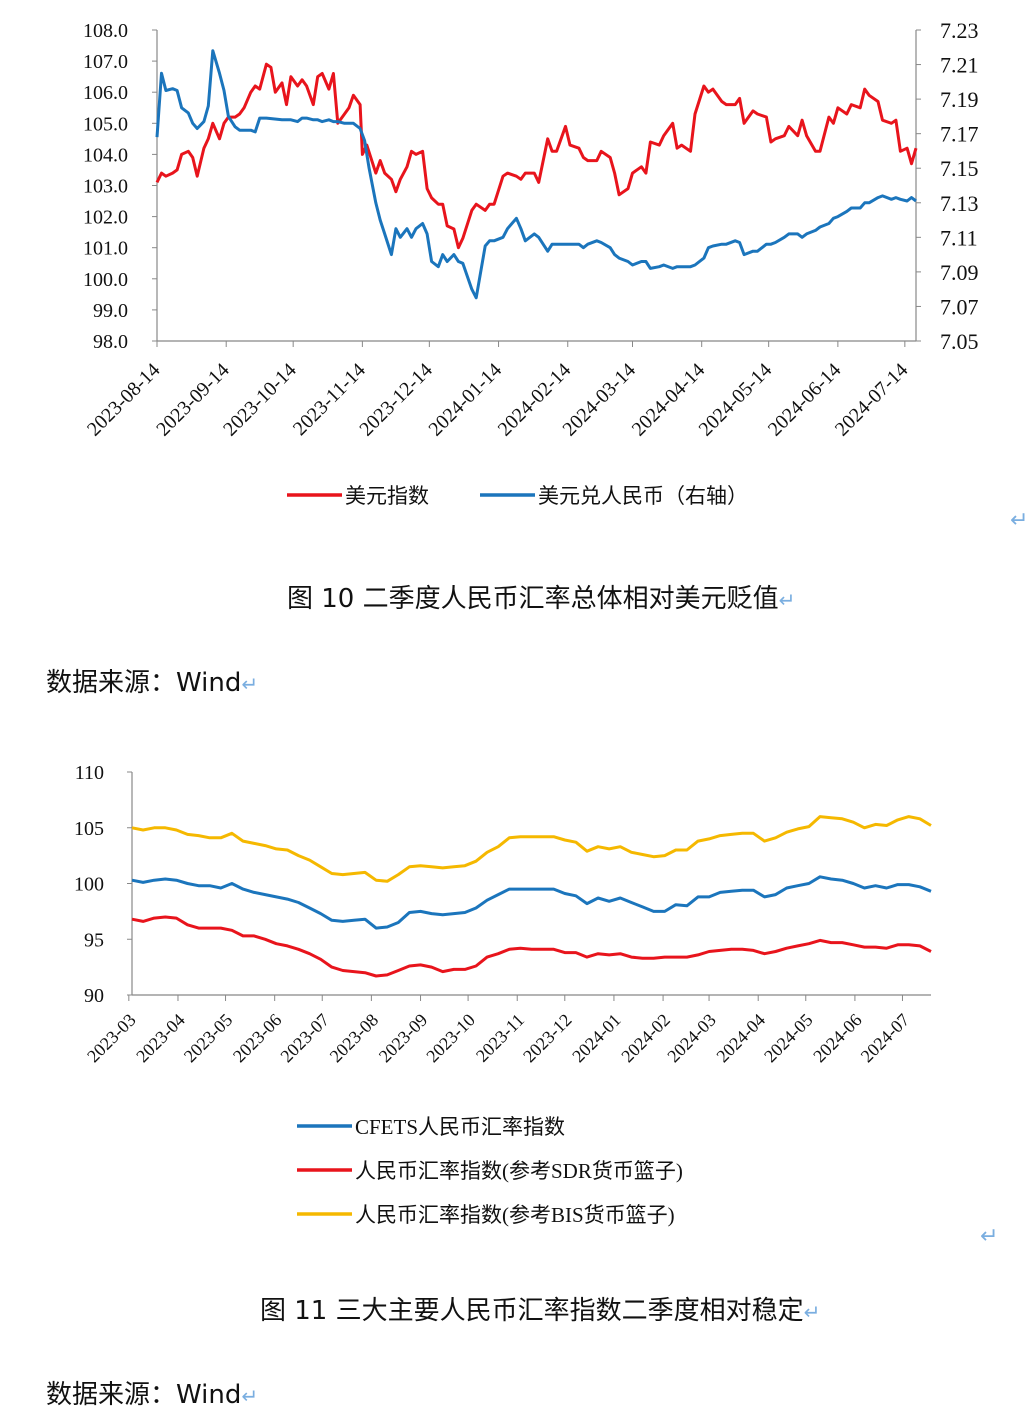  I want to click on x-tick-label: 2024-06, so click(837, 1038).